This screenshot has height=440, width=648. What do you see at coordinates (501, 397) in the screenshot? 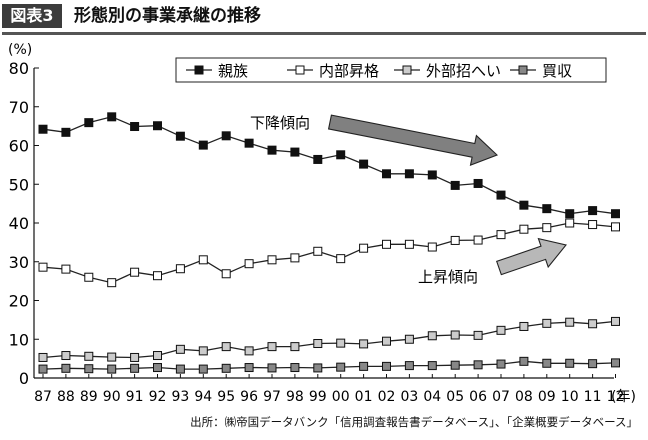
I see `x-tick-label: 07` at bounding box center [501, 397].